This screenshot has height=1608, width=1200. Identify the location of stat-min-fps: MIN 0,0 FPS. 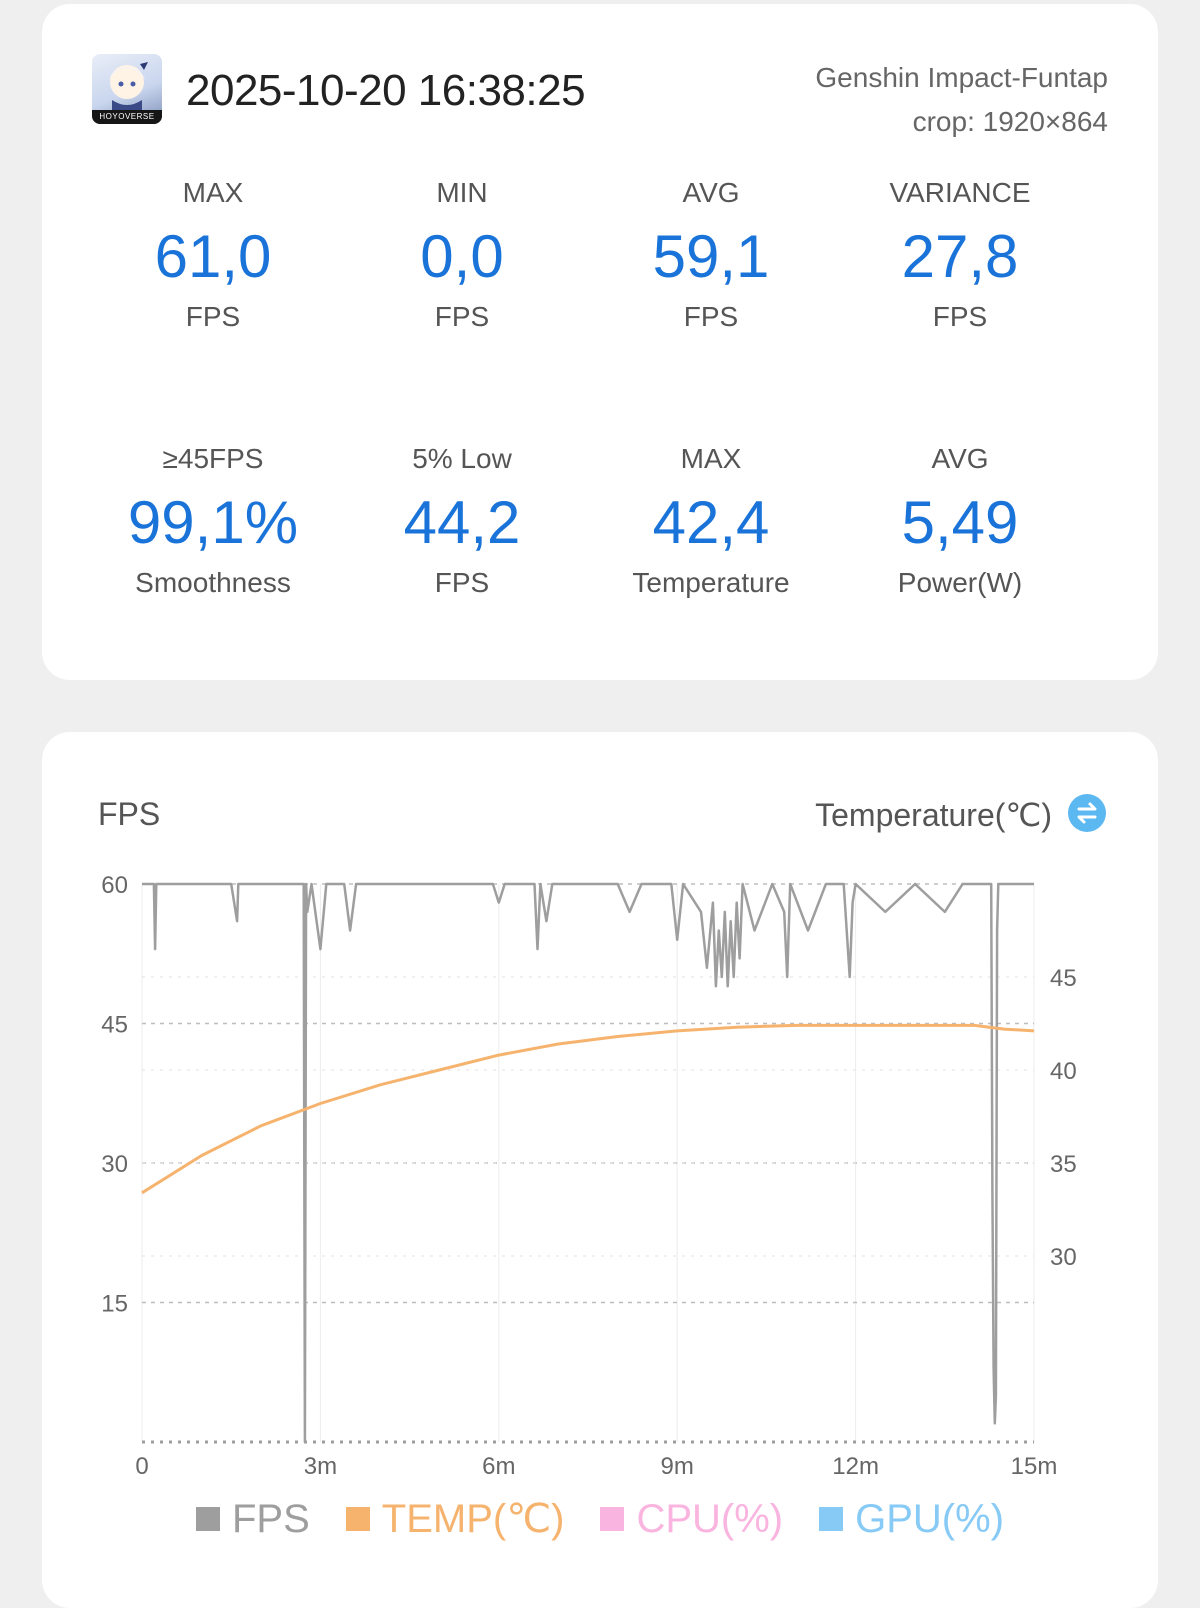
(462, 255).